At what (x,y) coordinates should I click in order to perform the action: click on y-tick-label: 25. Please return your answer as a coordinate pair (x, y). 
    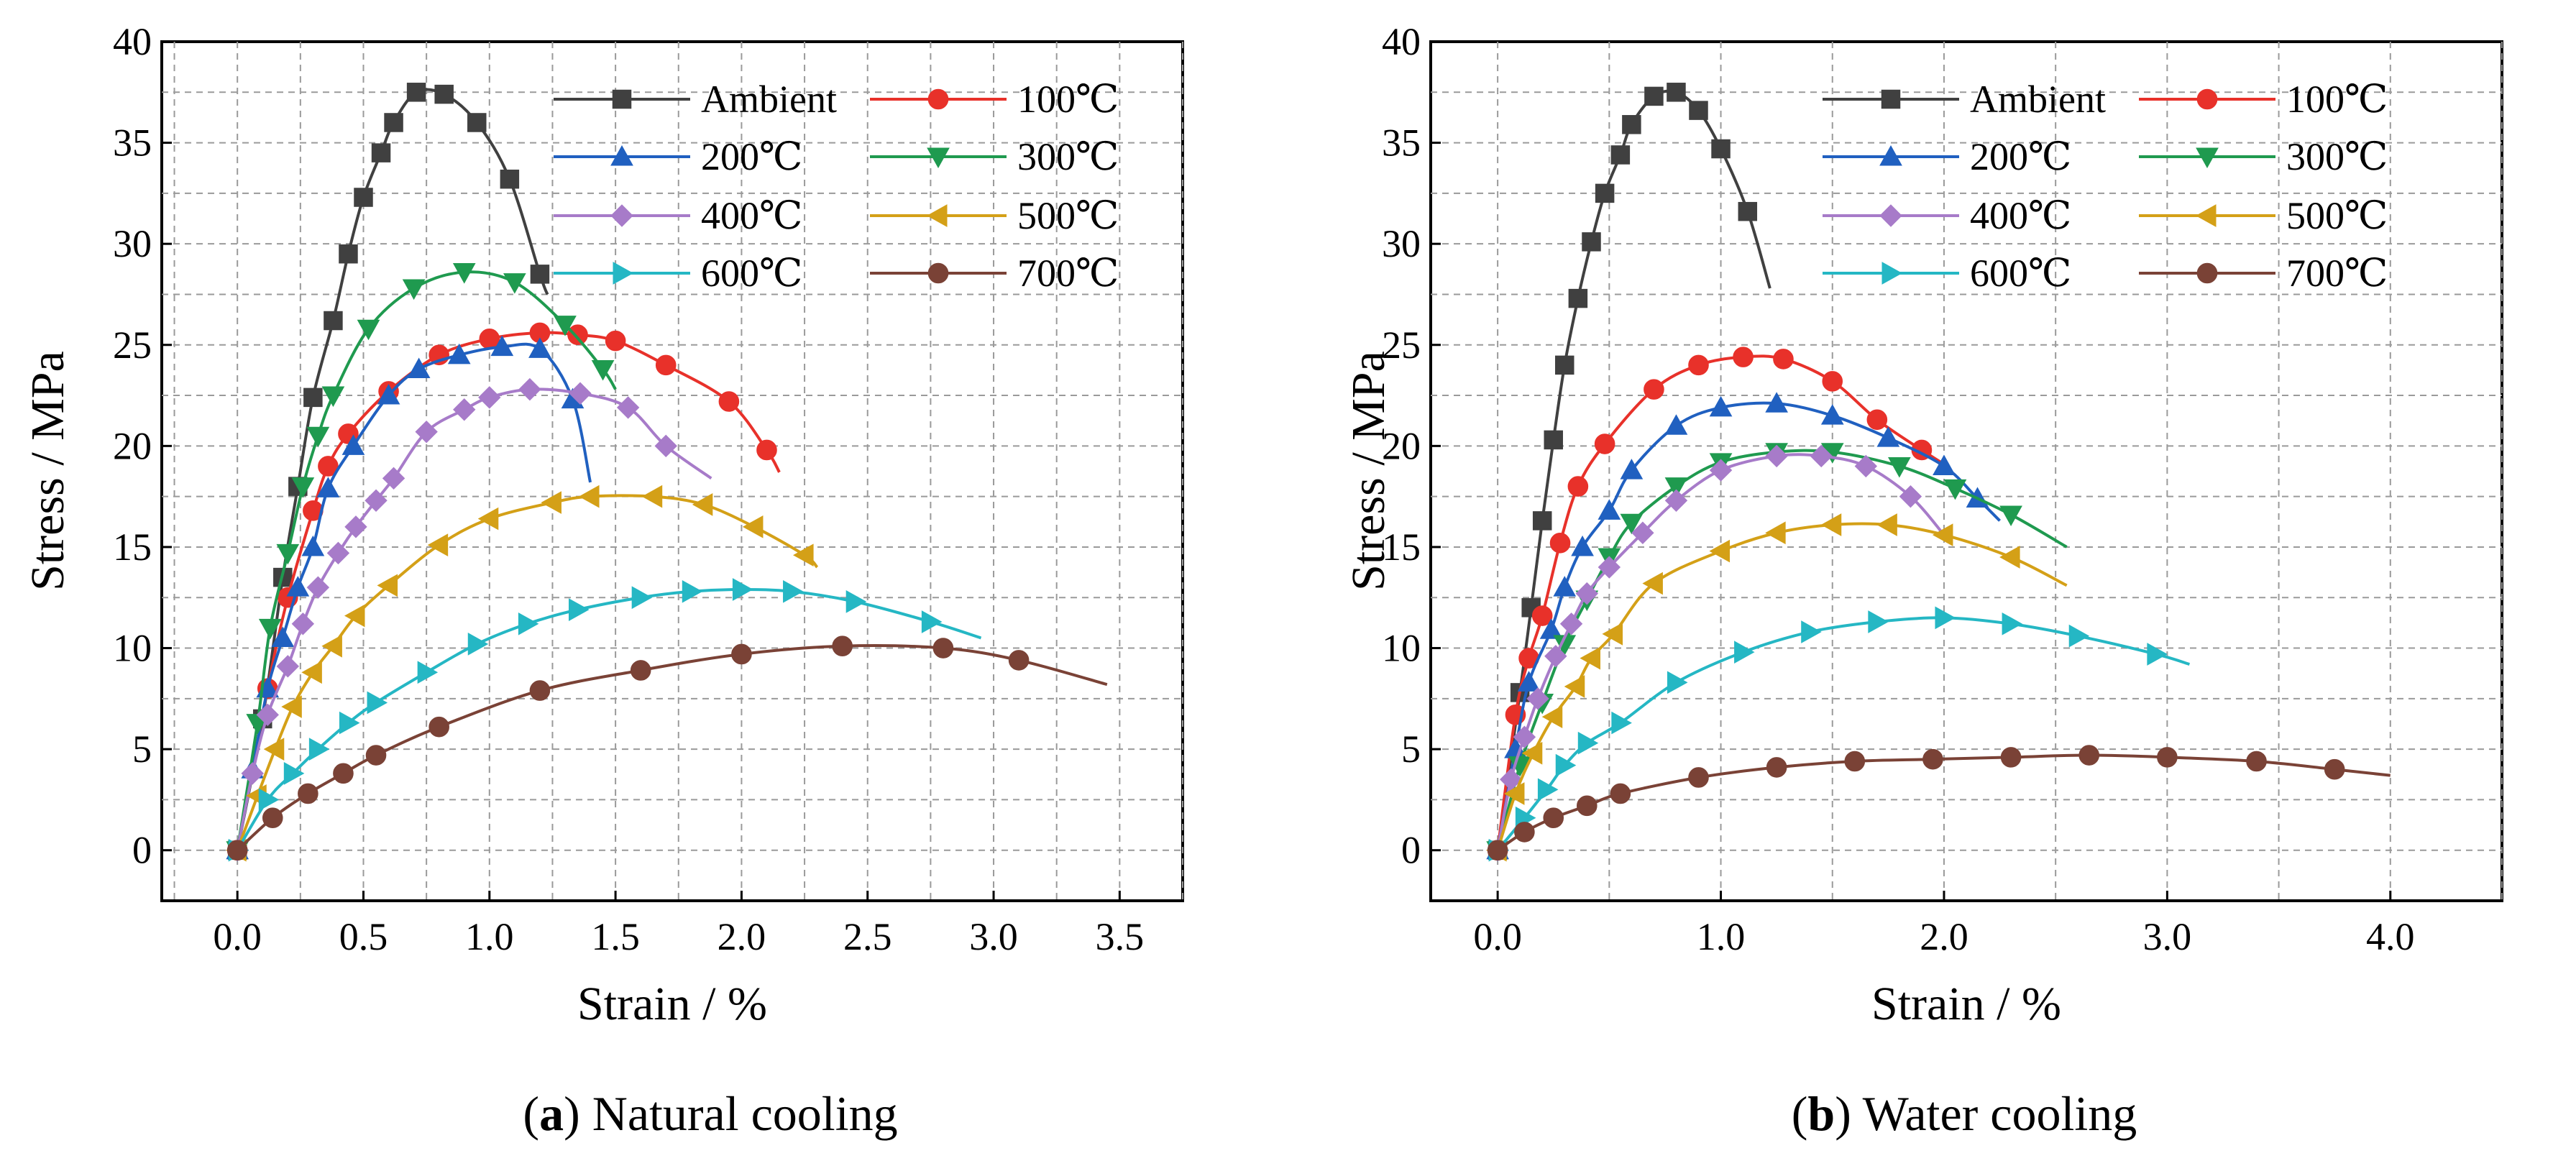
    Looking at the image, I should click on (132, 345).